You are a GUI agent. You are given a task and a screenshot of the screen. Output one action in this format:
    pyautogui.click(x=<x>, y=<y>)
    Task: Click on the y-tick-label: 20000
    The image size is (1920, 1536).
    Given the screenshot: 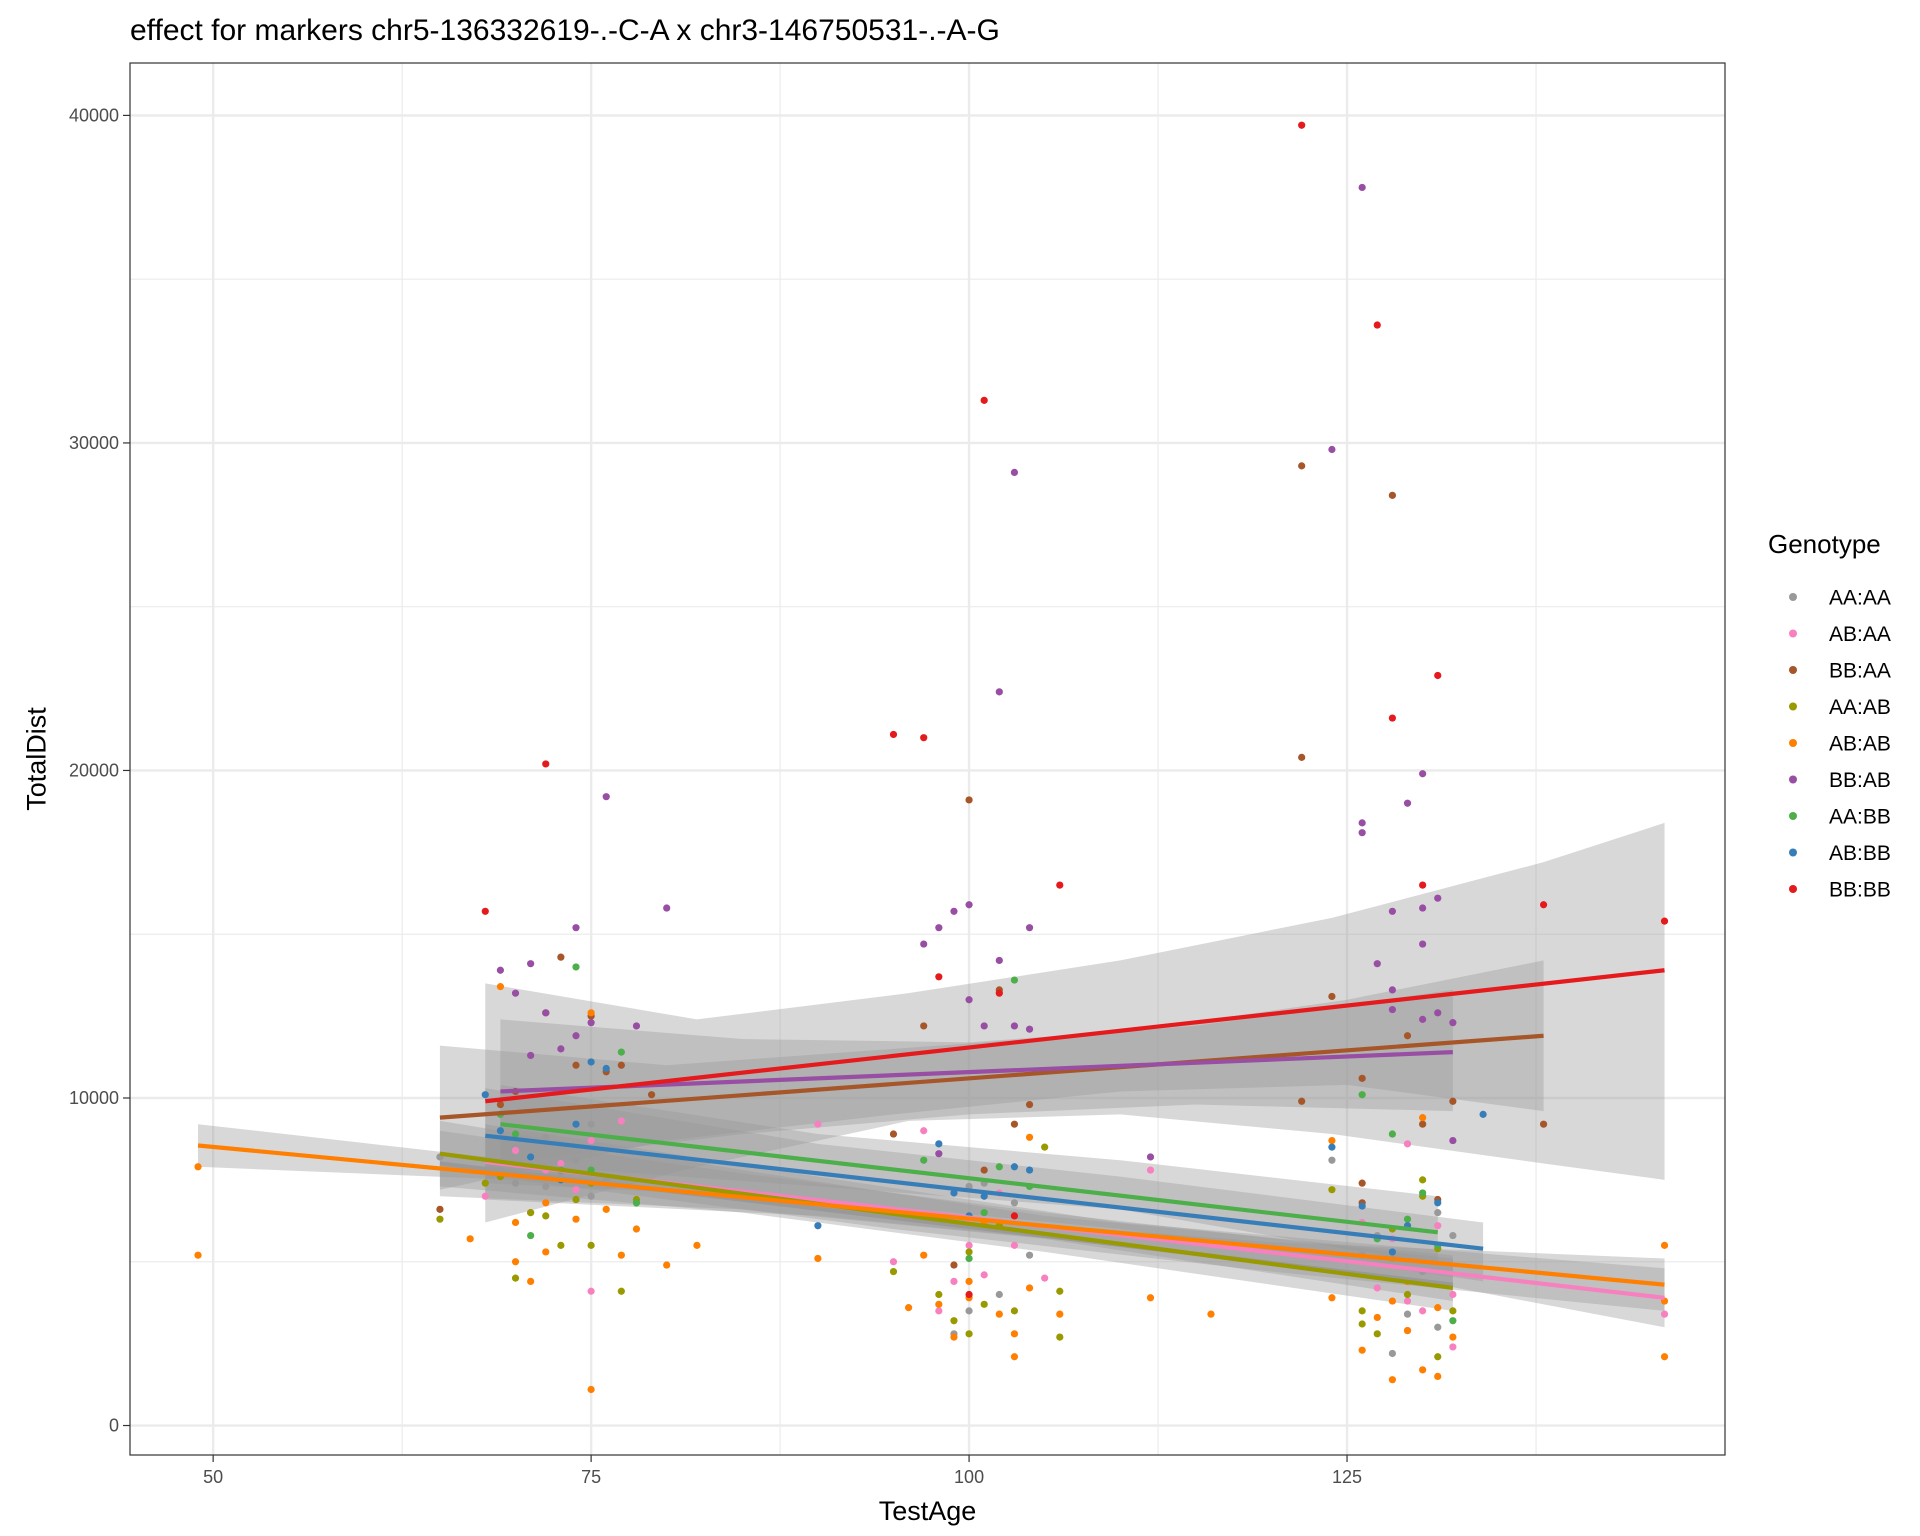 What is the action you would take?
    pyautogui.click(x=94, y=770)
    